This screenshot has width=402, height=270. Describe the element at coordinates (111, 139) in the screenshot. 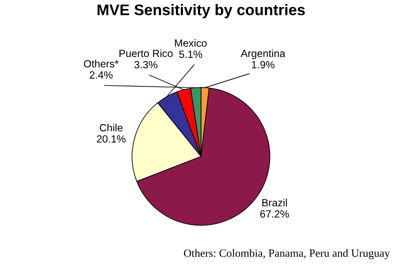

I see `data-label: 20.1%` at that location.